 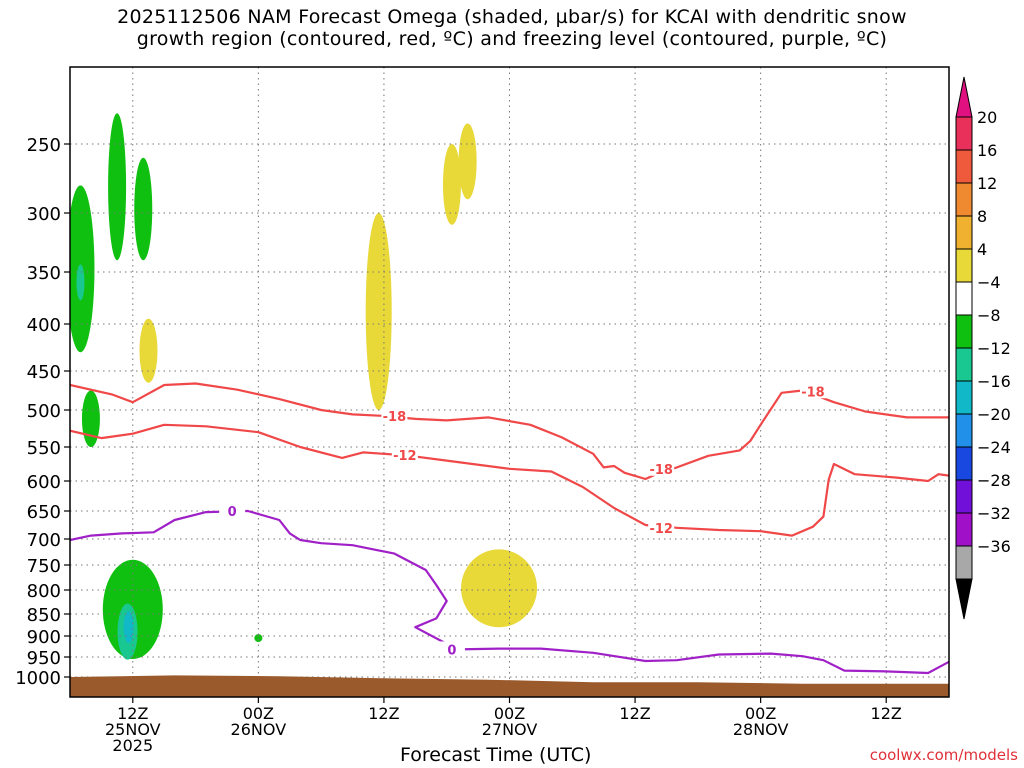 What do you see at coordinates (44, 591) in the screenshot?
I see `y-tick-label: 800` at bounding box center [44, 591].